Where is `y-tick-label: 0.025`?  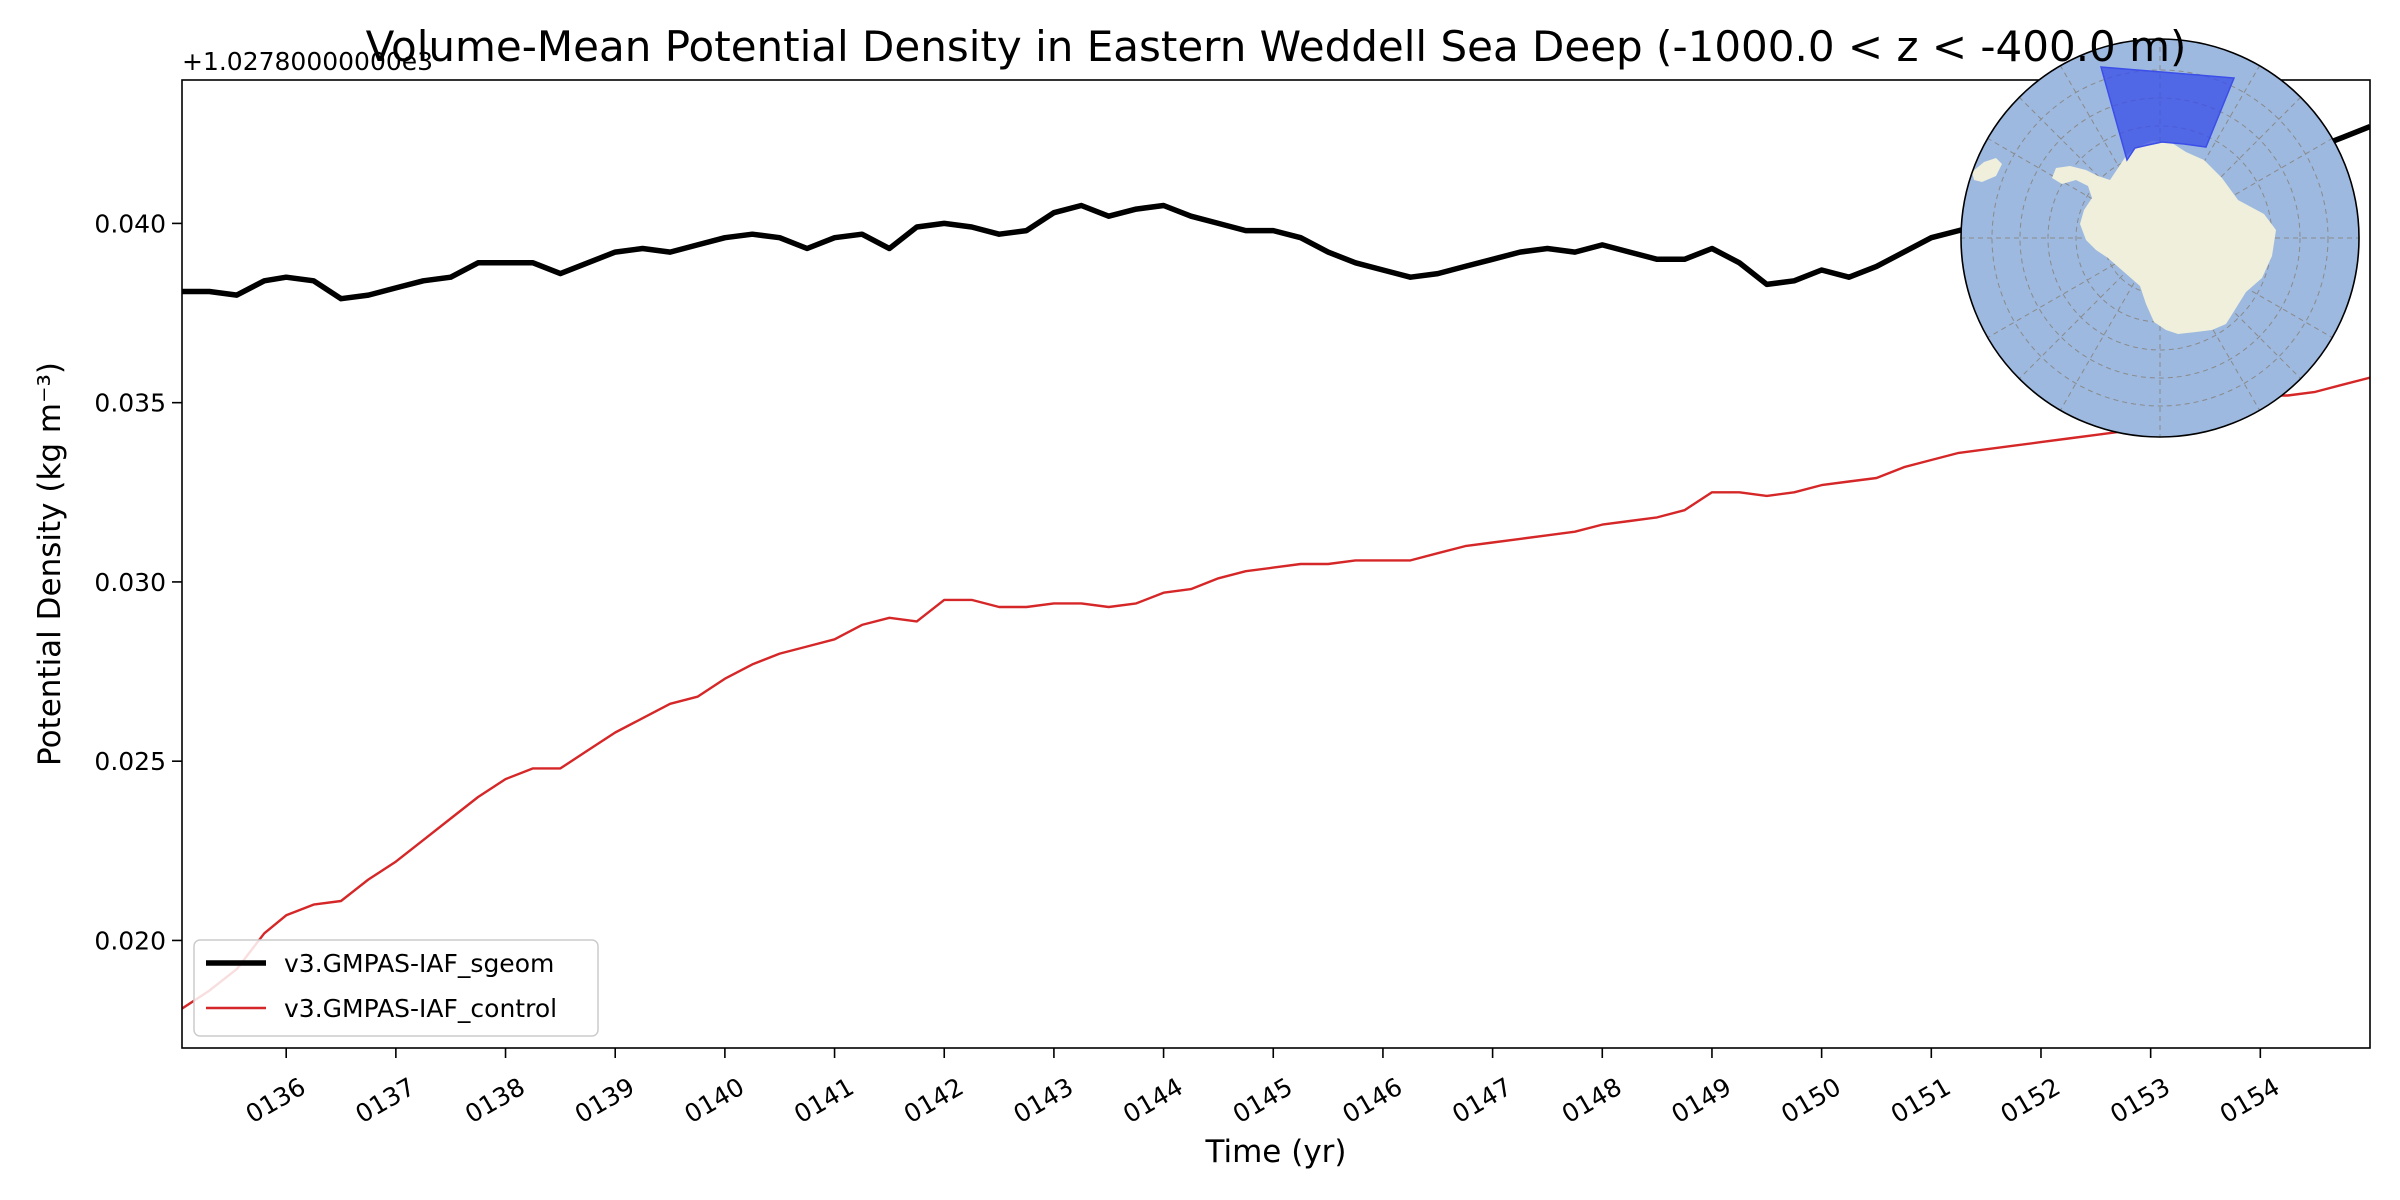 y-tick-label: 0.025 is located at coordinates (130, 761).